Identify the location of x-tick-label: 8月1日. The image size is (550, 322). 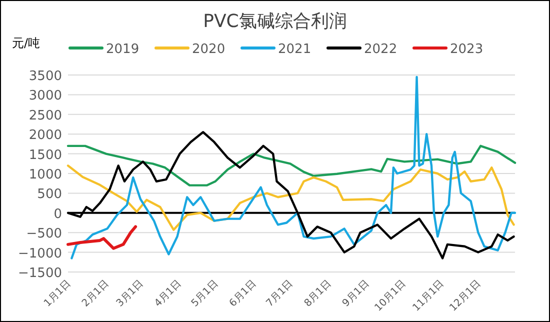
(318, 294).